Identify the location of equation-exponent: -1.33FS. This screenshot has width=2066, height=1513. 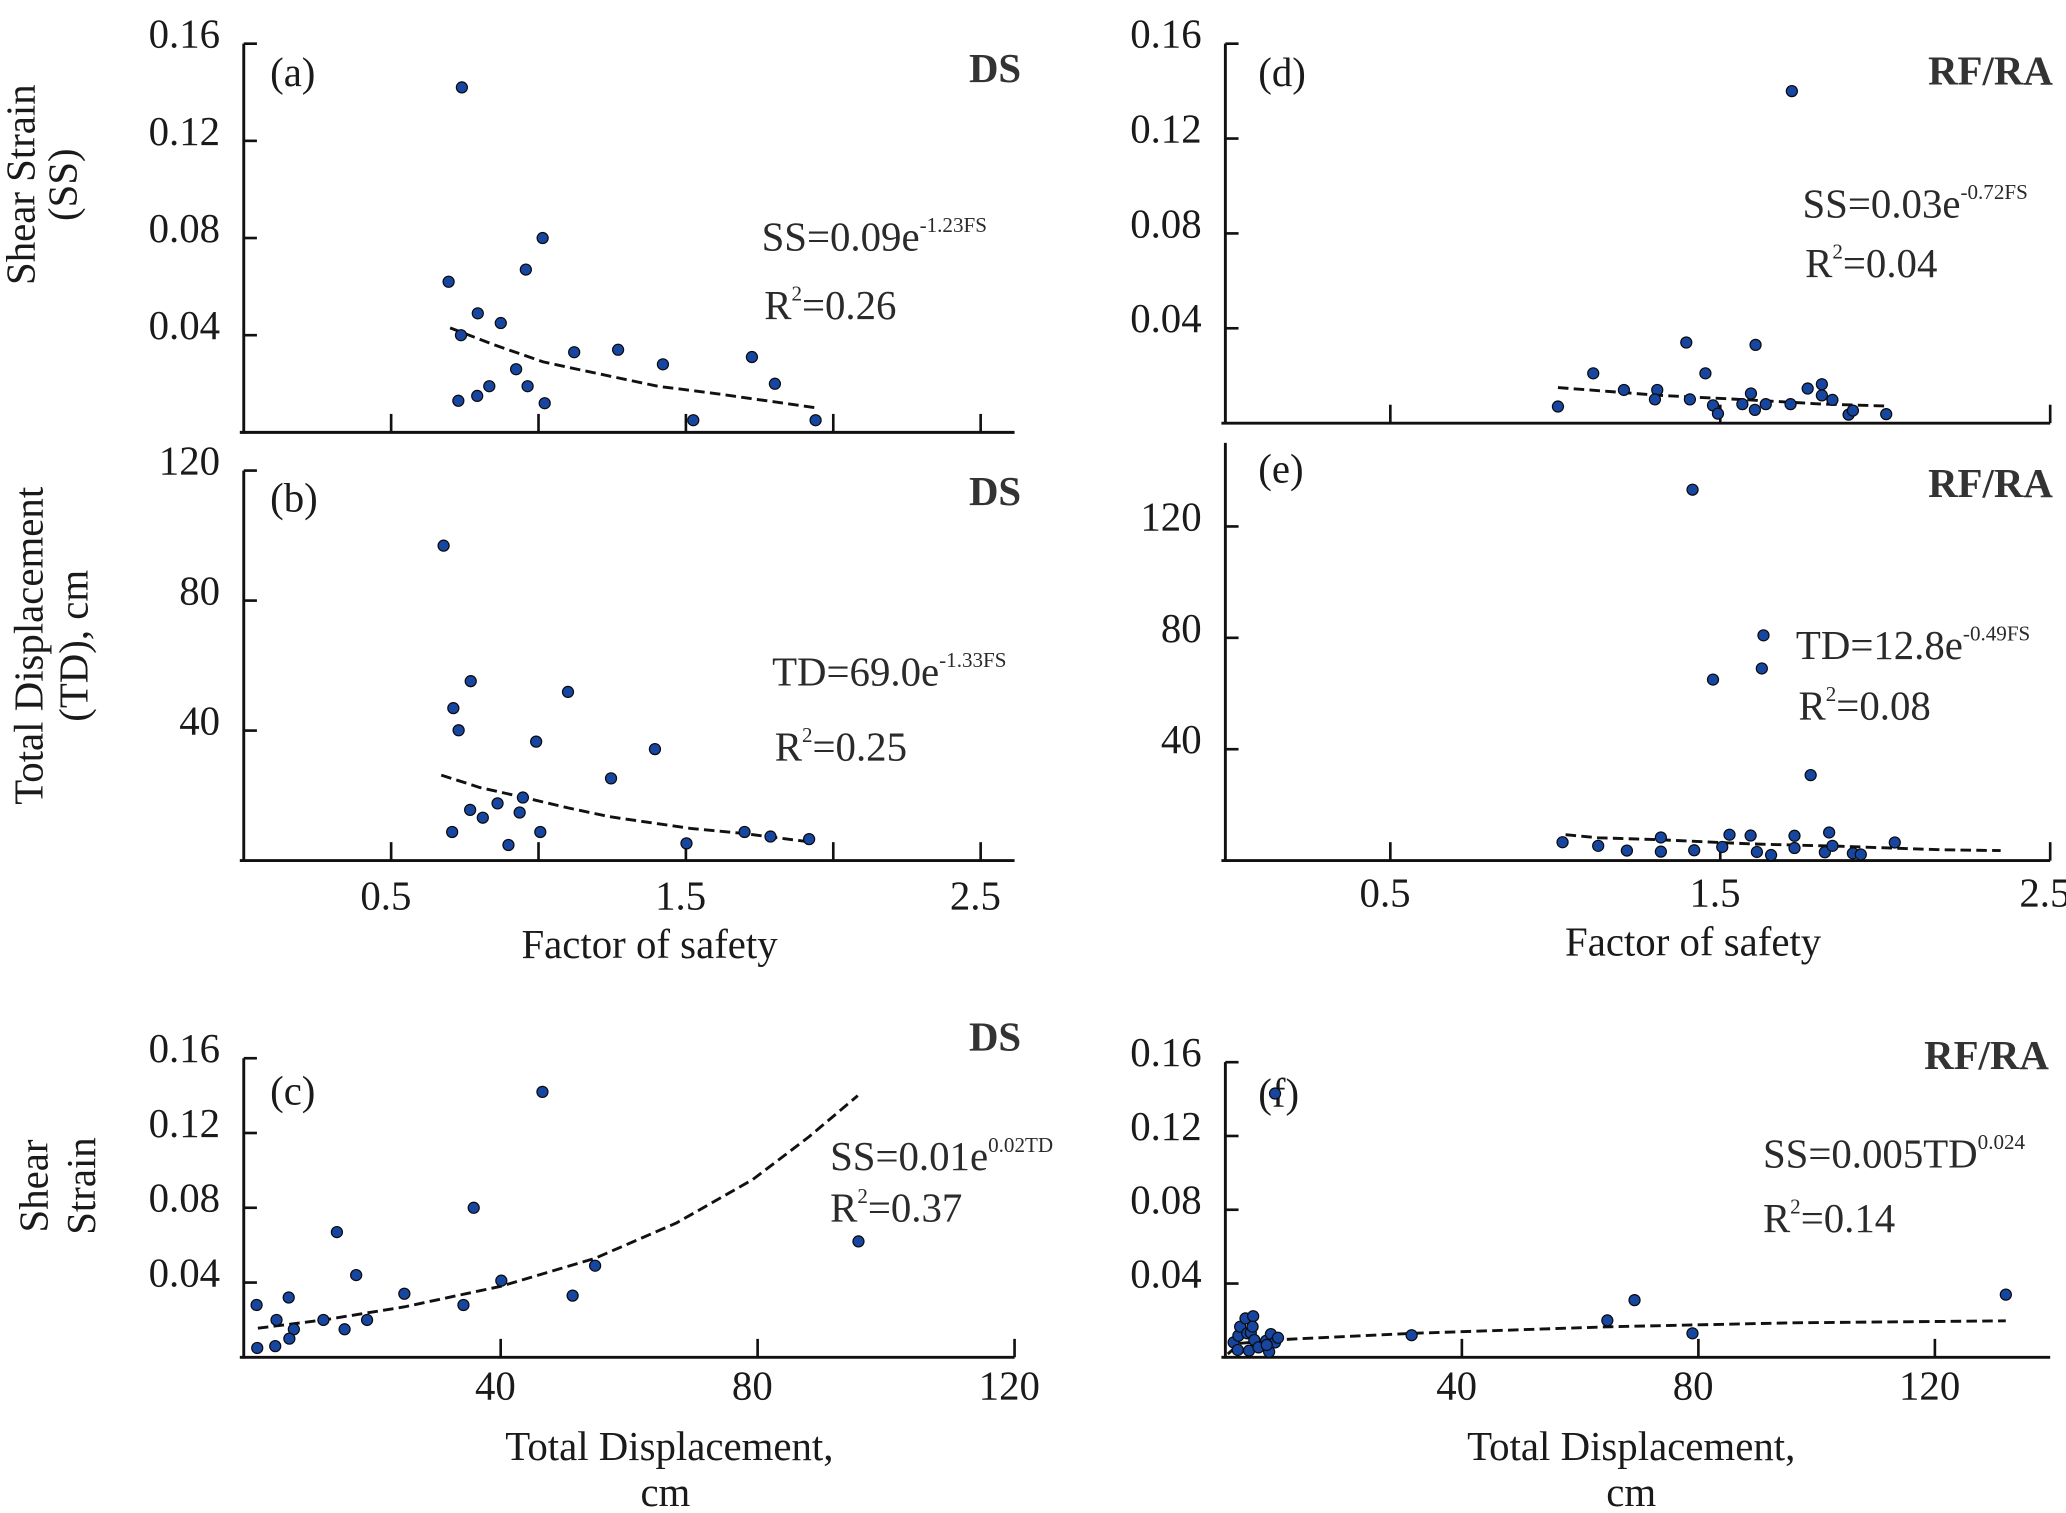
(972, 660).